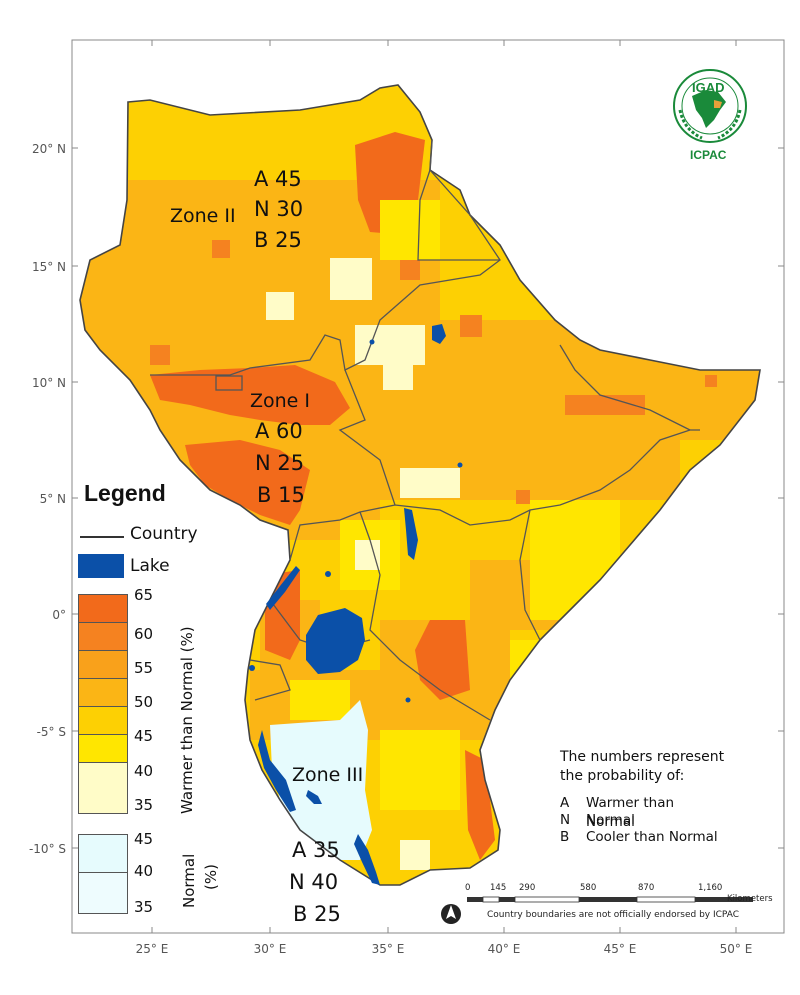  What do you see at coordinates (278, 240) in the screenshot?
I see `zone-ii-b: B 25` at bounding box center [278, 240].